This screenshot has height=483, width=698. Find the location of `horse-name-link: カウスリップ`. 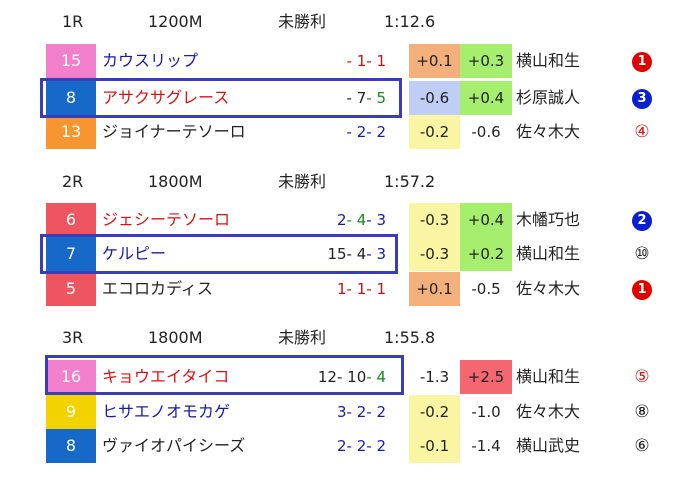

horse-name-link: カウスリップ is located at coordinates (150, 60).